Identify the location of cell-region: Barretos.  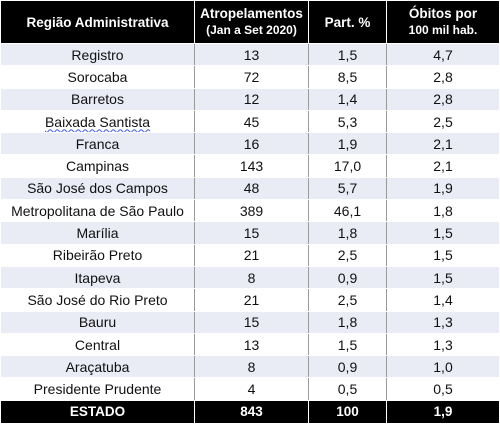
(97, 99).